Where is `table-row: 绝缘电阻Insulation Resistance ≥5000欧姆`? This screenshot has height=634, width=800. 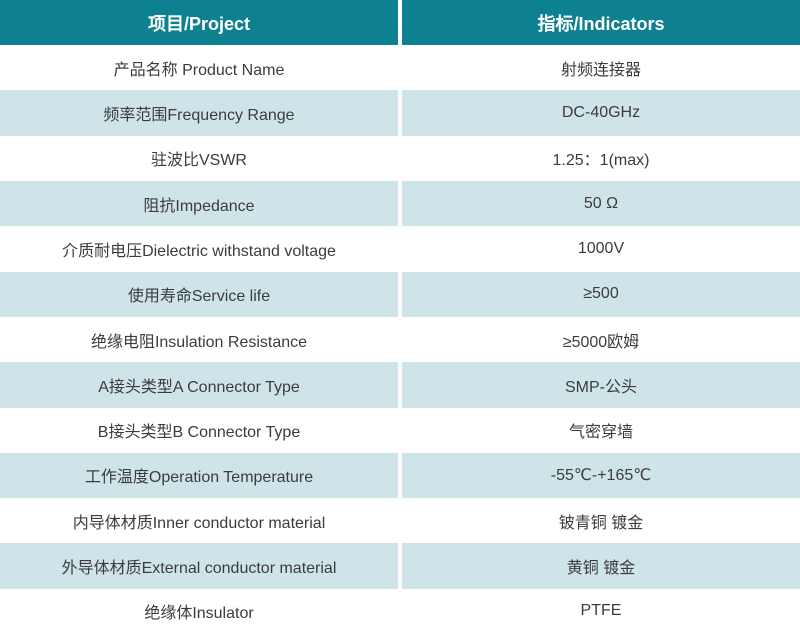 table-row: 绝缘电阻Insulation Resistance ≥5000欧姆 is located at coordinates (400, 339).